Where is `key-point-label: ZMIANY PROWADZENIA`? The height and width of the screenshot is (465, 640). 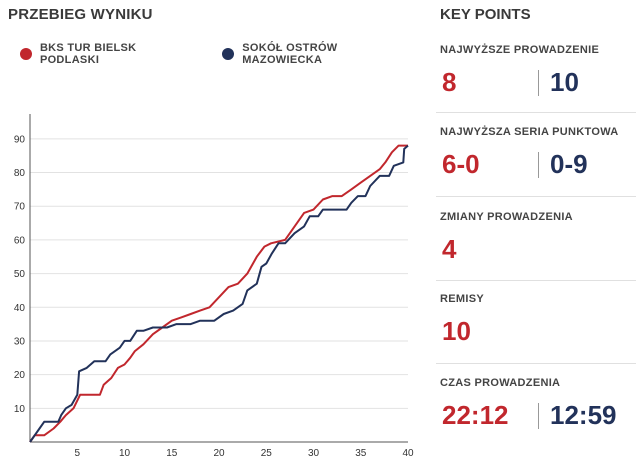
key-point-label: ZMIANY PROWADZENIA is located at coordinates (506, 217).